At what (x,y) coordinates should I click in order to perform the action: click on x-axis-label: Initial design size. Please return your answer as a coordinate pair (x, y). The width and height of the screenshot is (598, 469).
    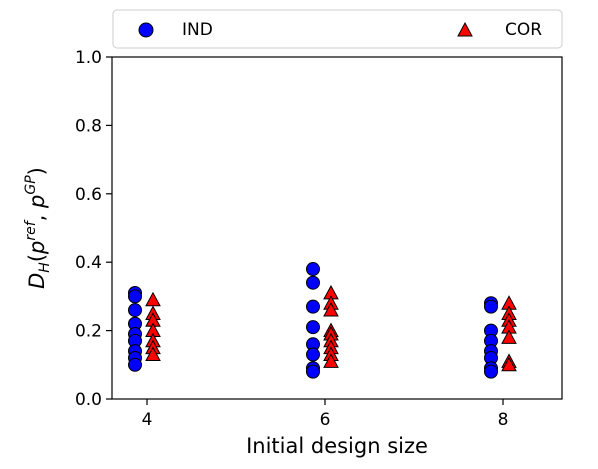
    Looking at the image, I should click on (337, 446).